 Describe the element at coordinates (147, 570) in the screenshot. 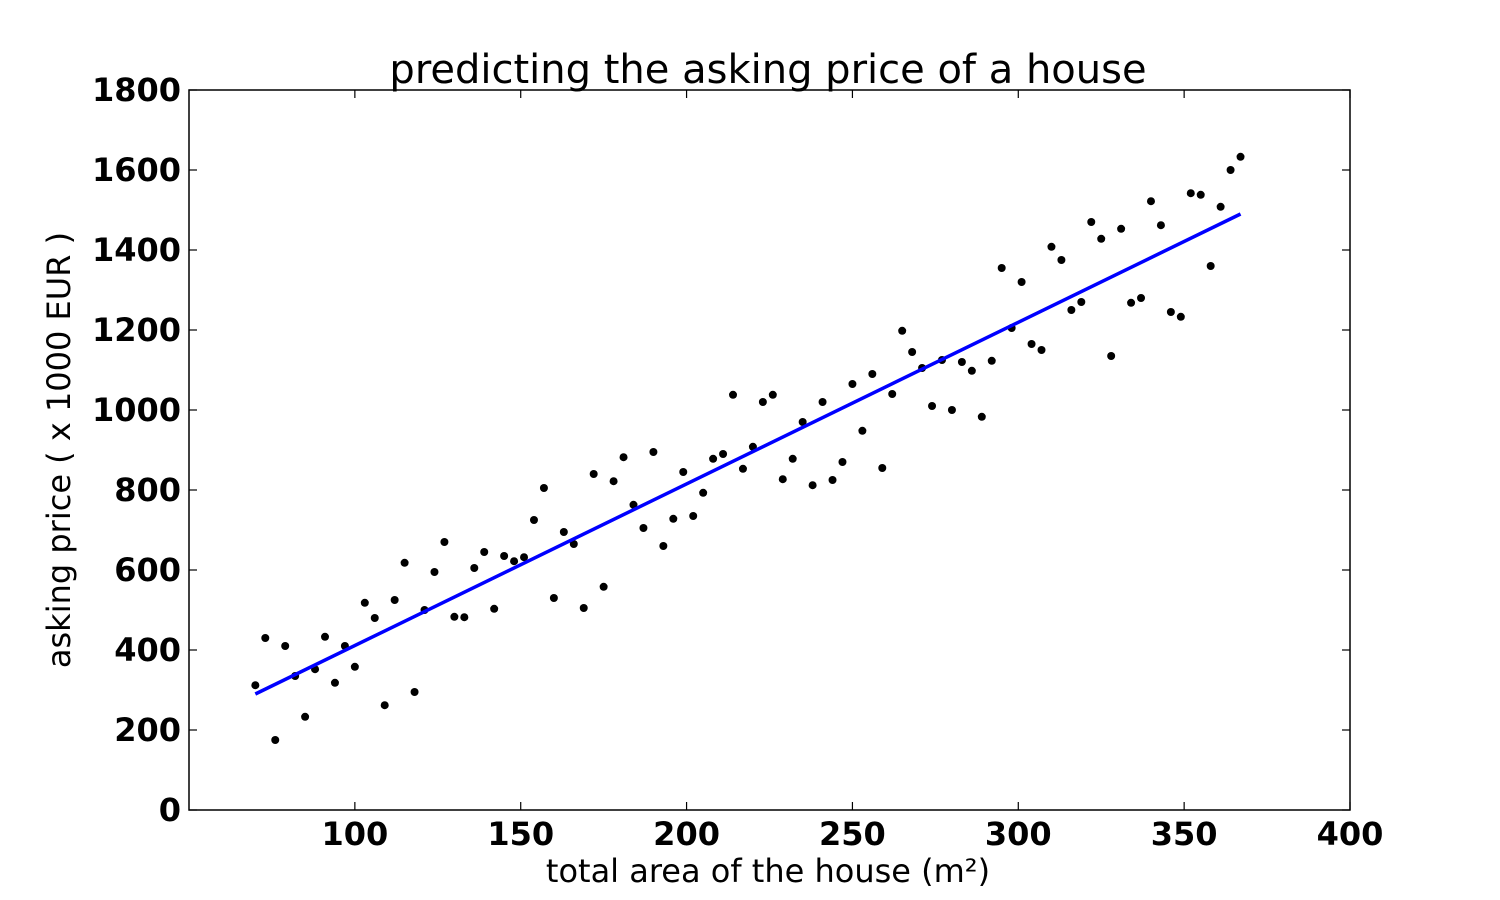

I see `y-tick-label: 600` at that location.